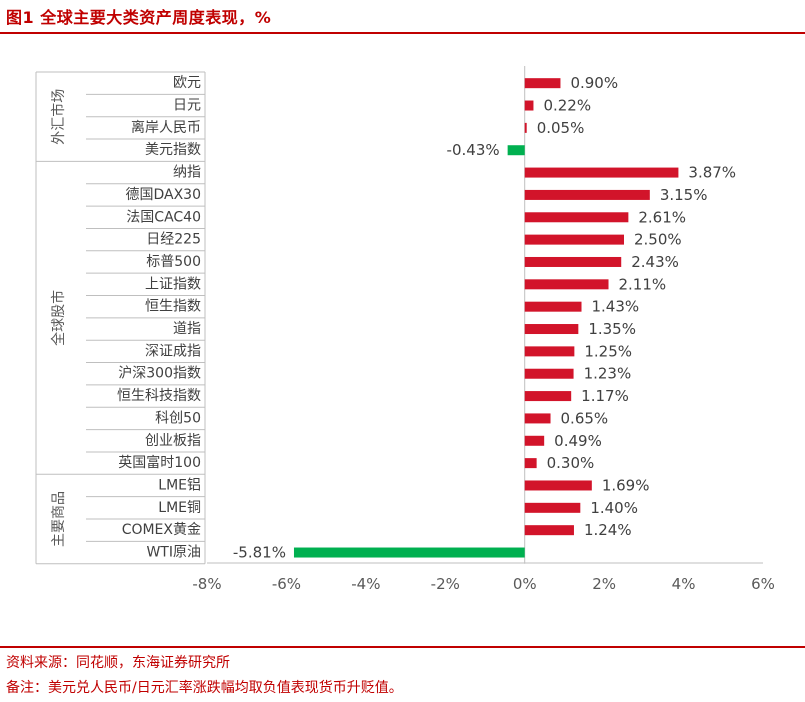 This screenshot has height=702, width=805. What do you see at coordinates (626, 485) in the screenshot?
I see `value-label: 1.69%` at bounding box center [626, 485].